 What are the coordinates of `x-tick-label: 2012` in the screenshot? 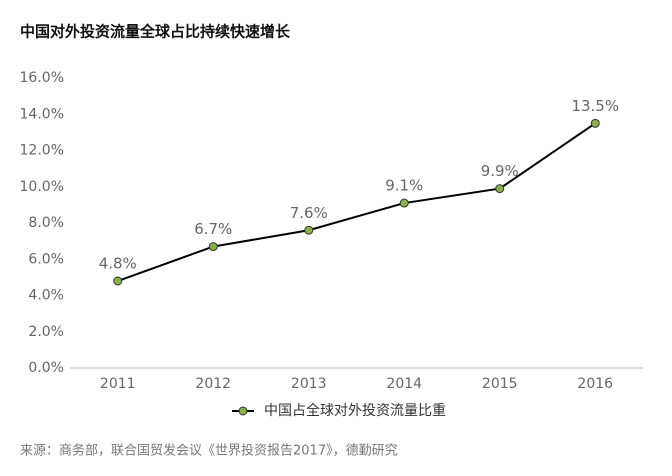 It's located at (213, 384).